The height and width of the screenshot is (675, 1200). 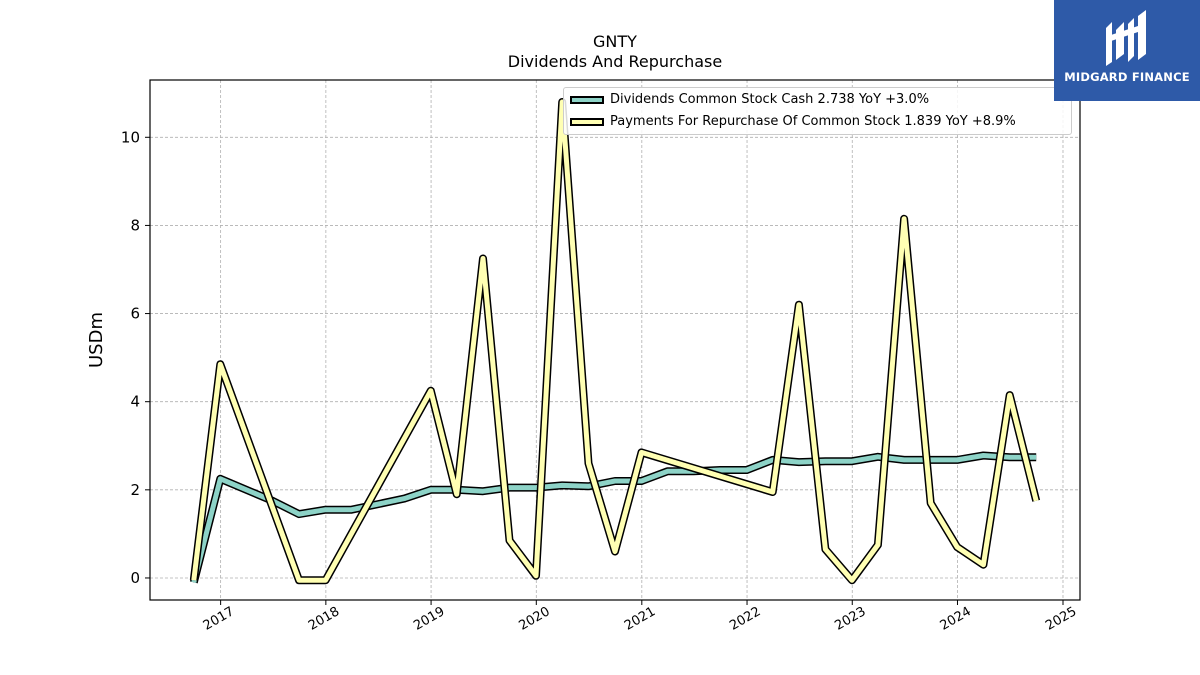 I want to click on x-tick-label: 2025, so click(x=1061, y=619).